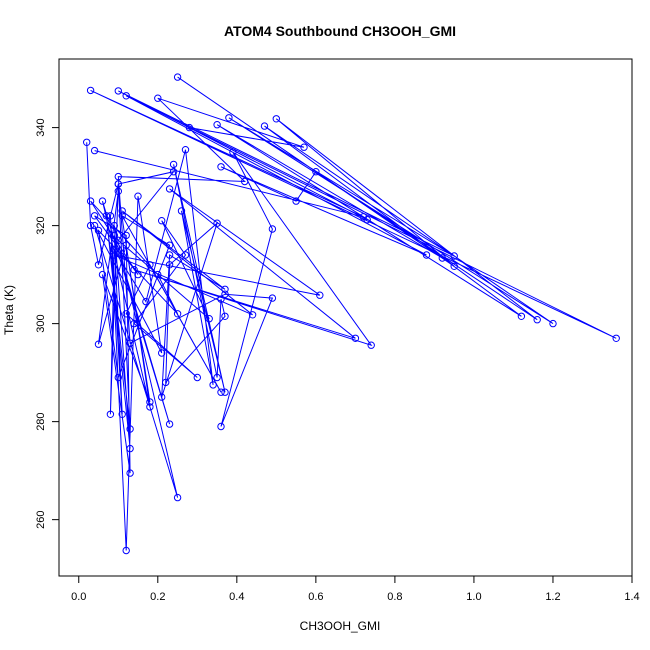 Image resolution: width=650 pixels, height=650 pixels. What do you see at coordinates (355, 589) in the screenshot?
I see `x-axis: 0.0 0.2 0.4 0.6 0.8 1.0 1.2 1.4` at bounding box center [355, 589].